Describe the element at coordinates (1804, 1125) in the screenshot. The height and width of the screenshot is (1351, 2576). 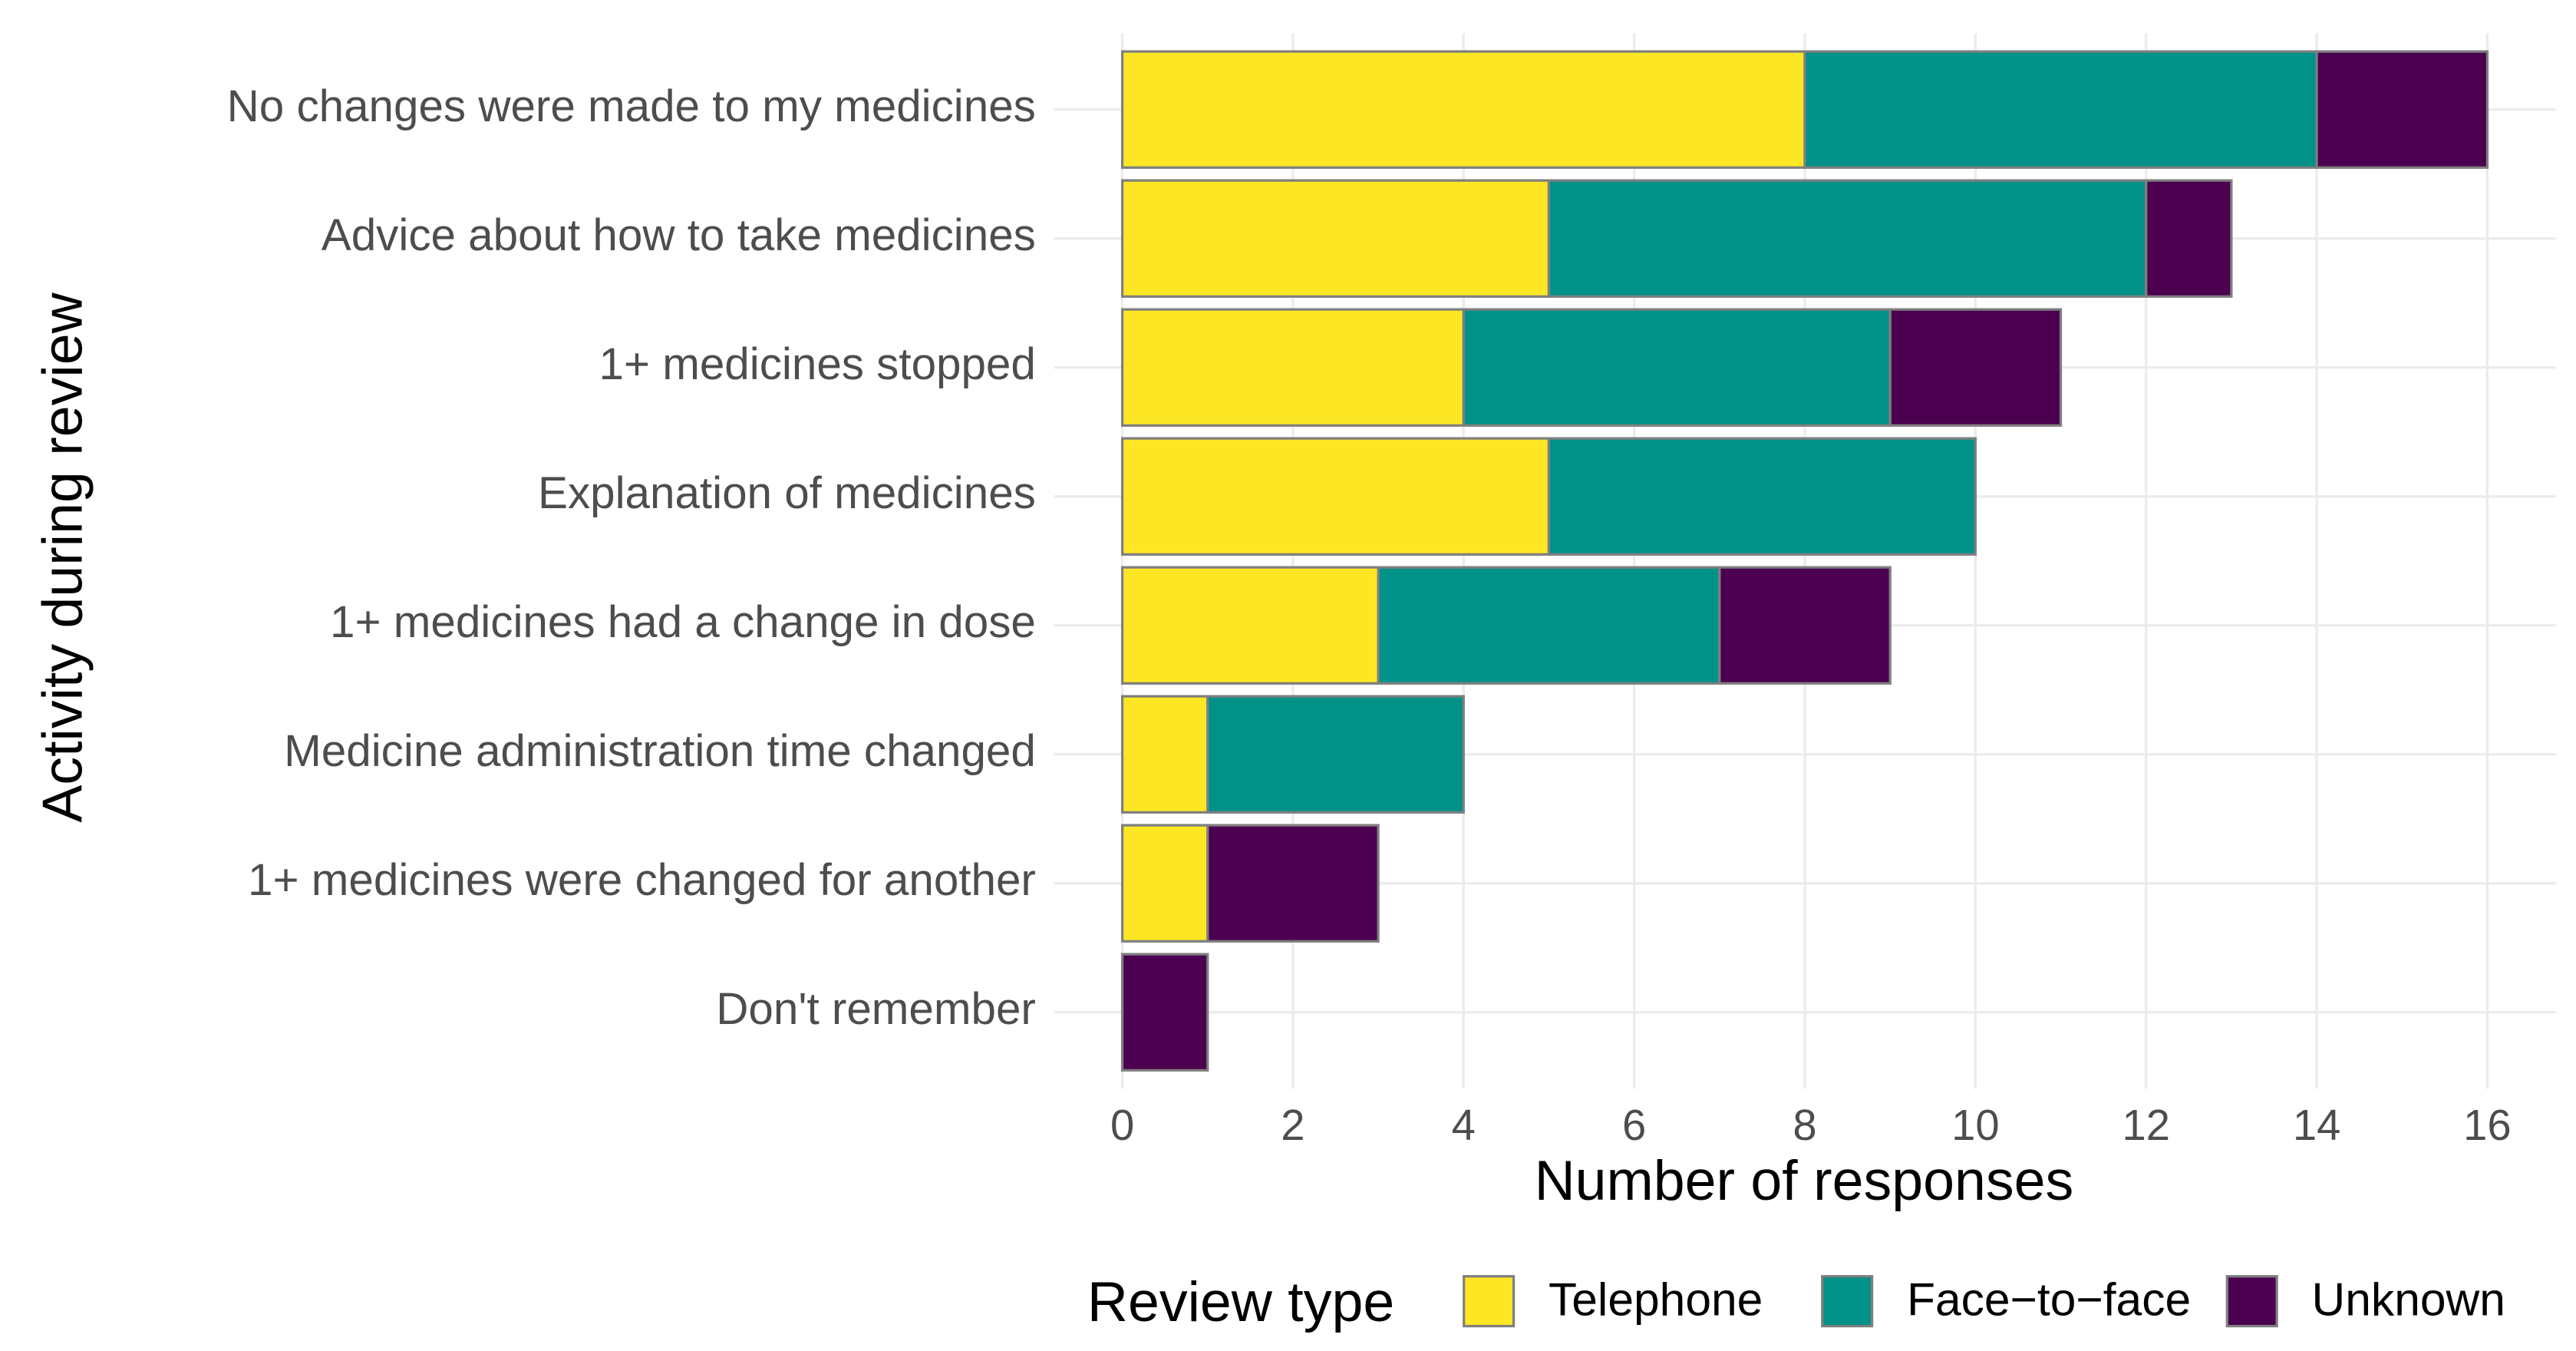
I see `x-tick-label: 8` at that location.